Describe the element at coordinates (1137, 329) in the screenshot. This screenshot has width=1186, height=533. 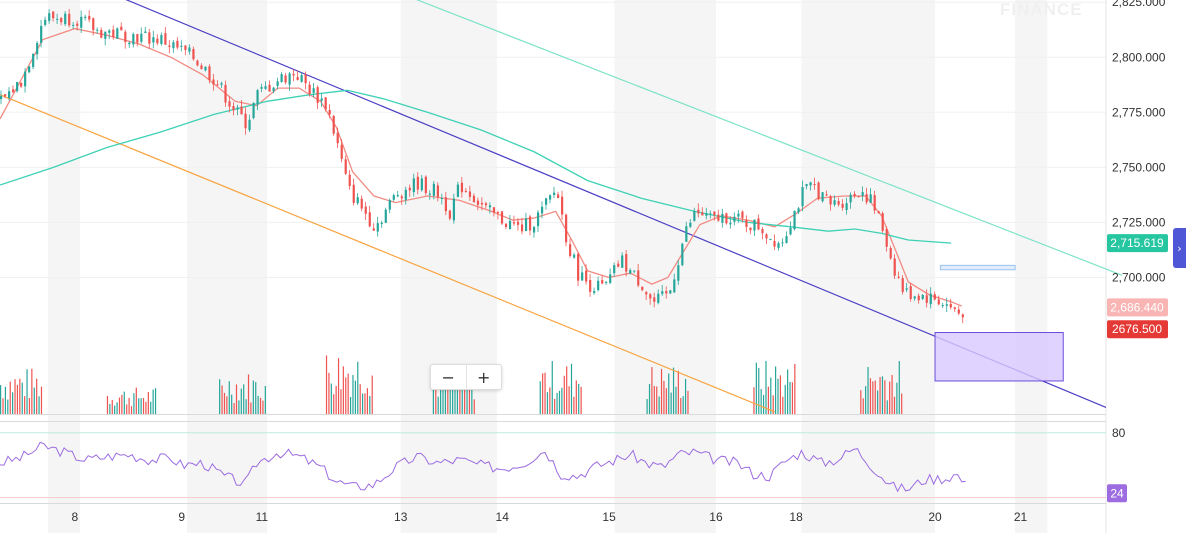
I see `last-price-value: 2676.500` at that location.